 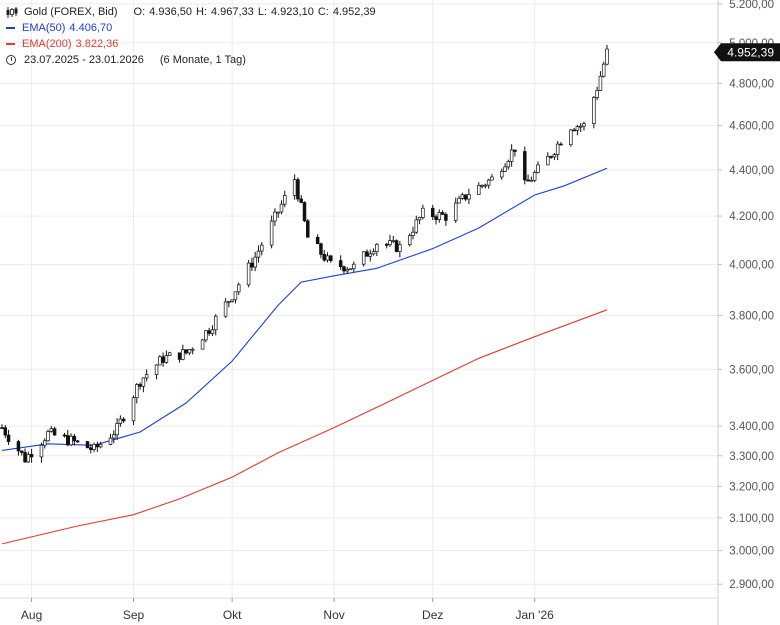 What do you see at coordinates (751, 585) in the screenshot?
I see `y-tick-label: 2.900,00` at bounding box center [751, 585].